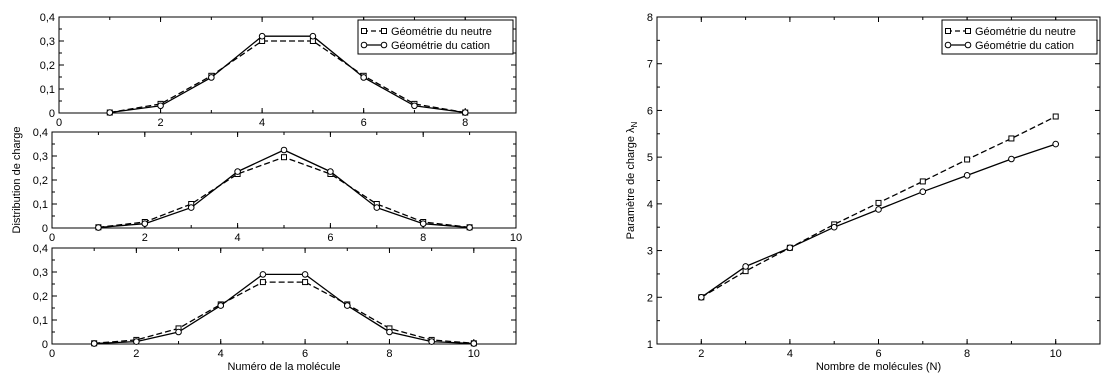 The width and height of the screenshot is (1113, 373). What do you see at coordinates (631, 183) in the screenshot?
I see `y-axis-label-main: Paramètre de charge λ` at bounding box center [631, 183].